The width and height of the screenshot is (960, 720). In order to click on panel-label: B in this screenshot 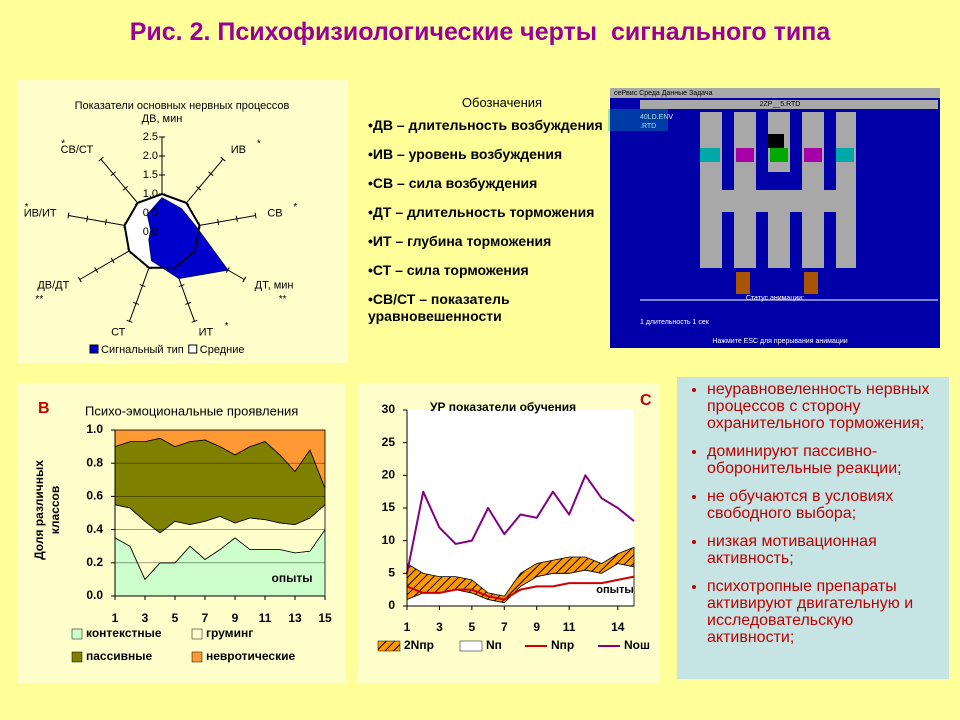, I will do `click(44, 408)`.